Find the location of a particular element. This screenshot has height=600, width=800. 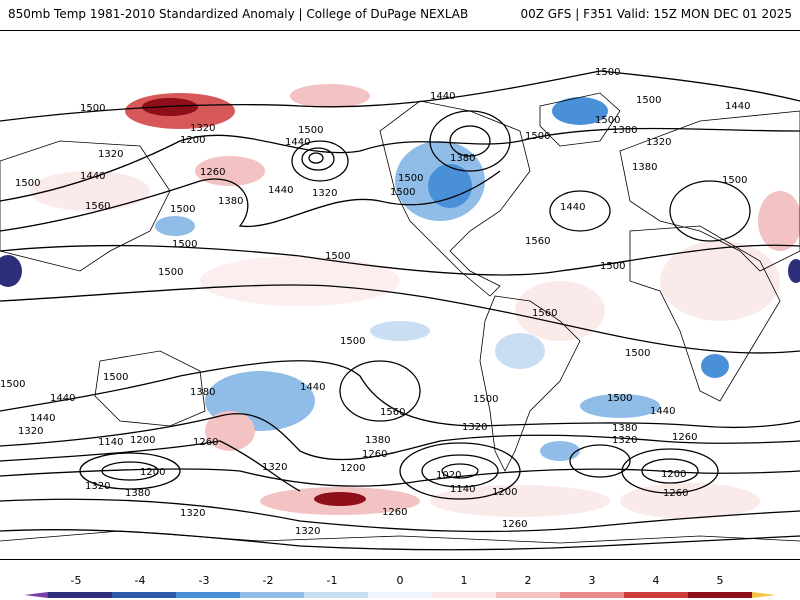

cold-anomaly-southern-ocean-east is located at coordinates (560, 451).